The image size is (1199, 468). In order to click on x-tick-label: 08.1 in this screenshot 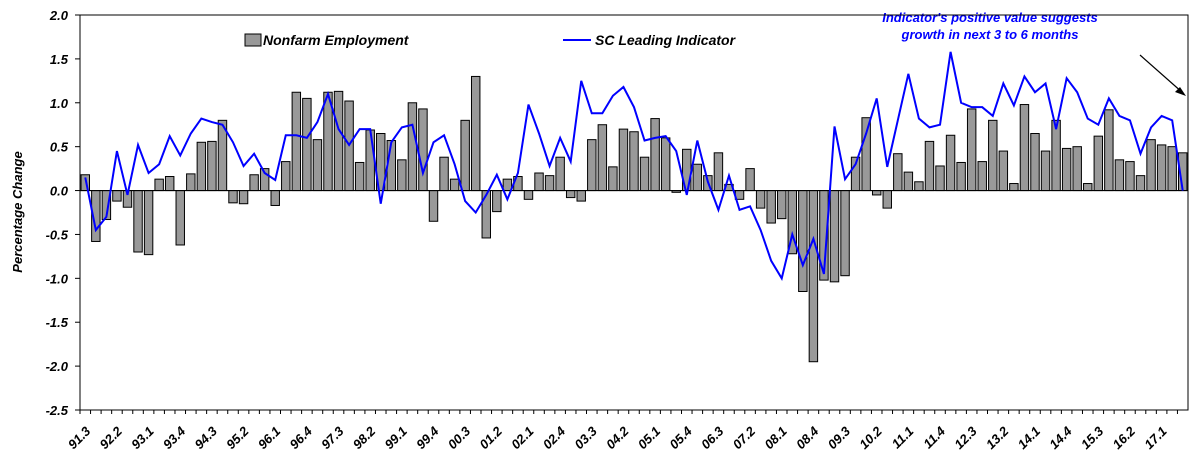, I will do `click(775, 438)`.